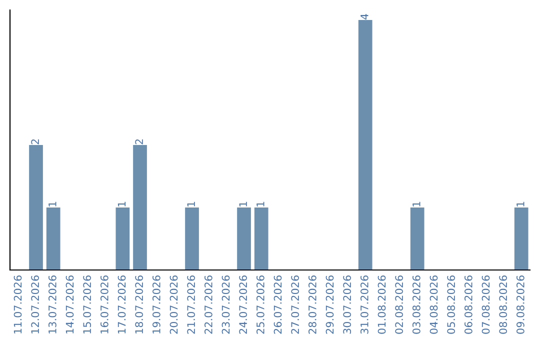 The height and width of the screenshot is (340, 540). Describe the element at coordinates (451, 305) in the screenshot. I see `x-tick-label: 05.08.2026` at that location.